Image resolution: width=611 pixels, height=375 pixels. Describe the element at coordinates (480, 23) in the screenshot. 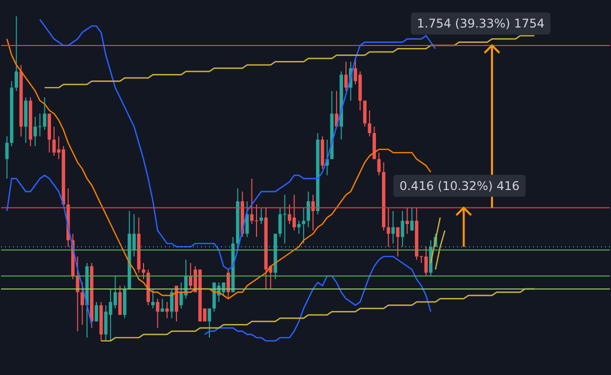

I see `annotation: 1.754 (39.33%) 1754` at that location.